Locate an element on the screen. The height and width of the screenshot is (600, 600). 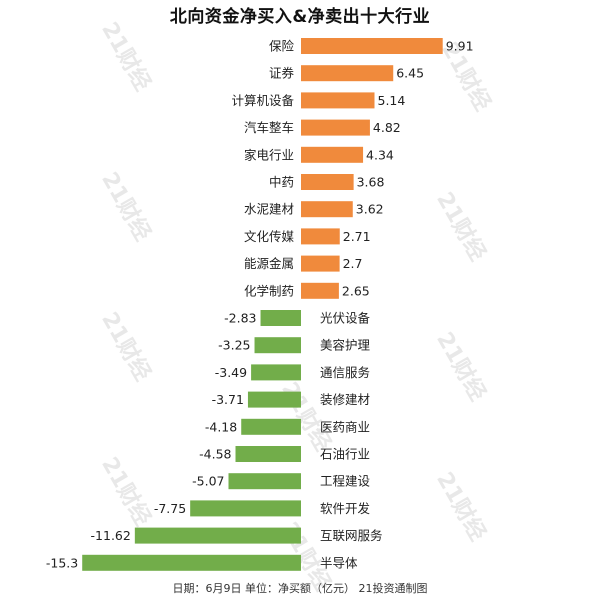
category-label-17: 软件开发 is located at coordinates (345, 508).